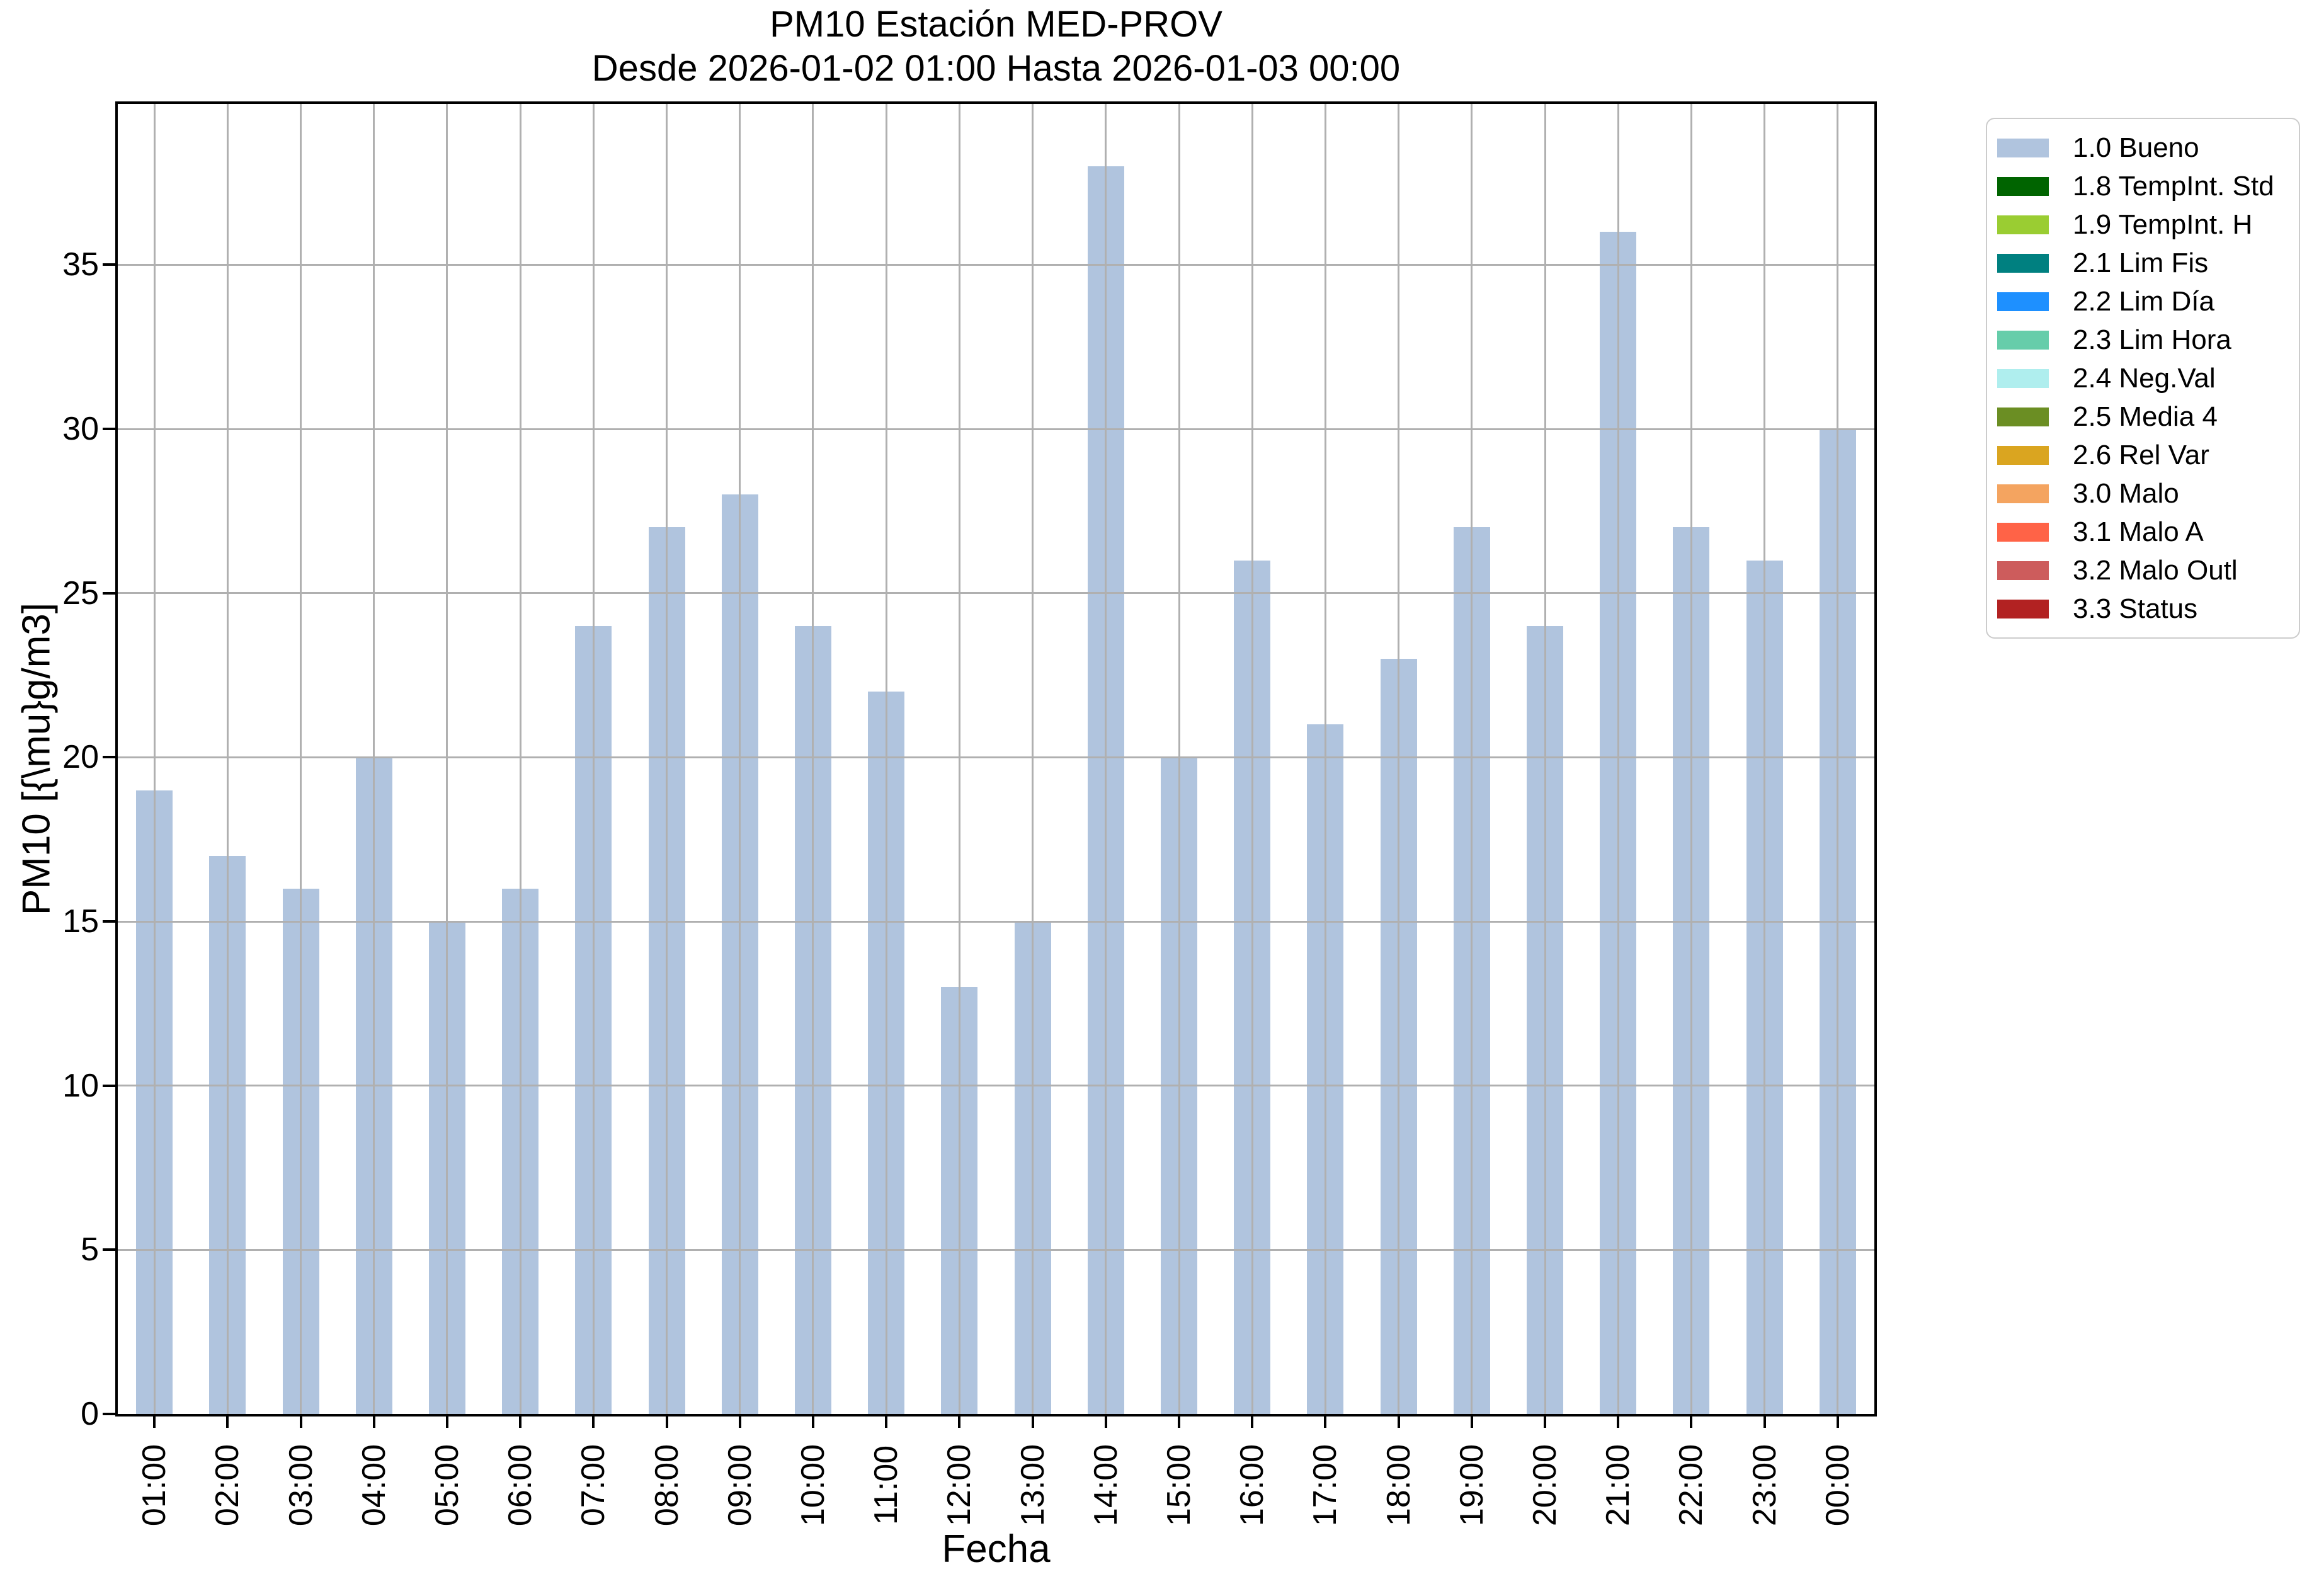 Image resolution: width=2319 pixels, height=1596 pixels. Describe the element at coordinates (2138, 531) in the screenshot. I see `legend-label: 3.1 Malo A` at that location.